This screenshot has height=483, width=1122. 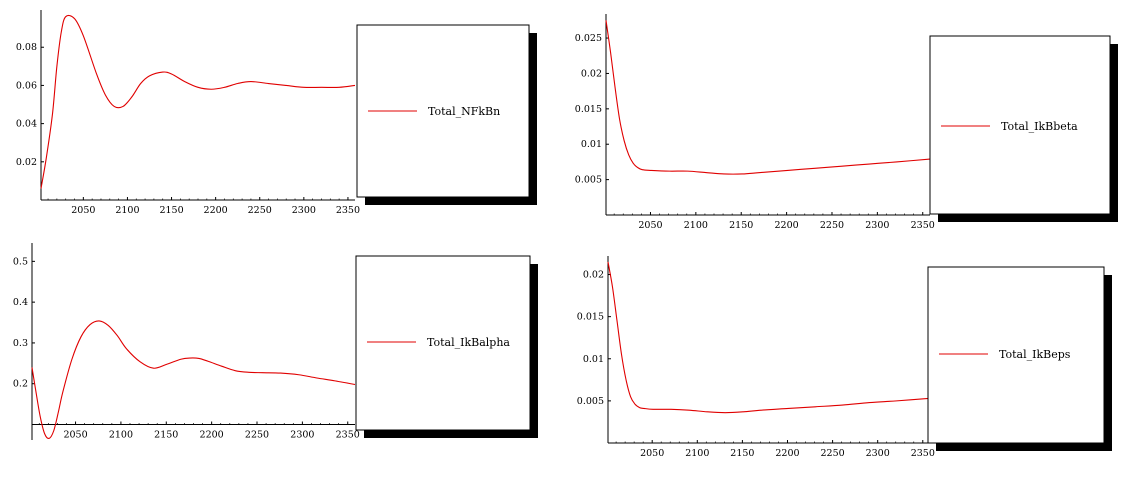 What do you see at coordinates (769, 337) in the screenshot?
I see `series-line-total-ikbeps` at bounding box center [769, 337].